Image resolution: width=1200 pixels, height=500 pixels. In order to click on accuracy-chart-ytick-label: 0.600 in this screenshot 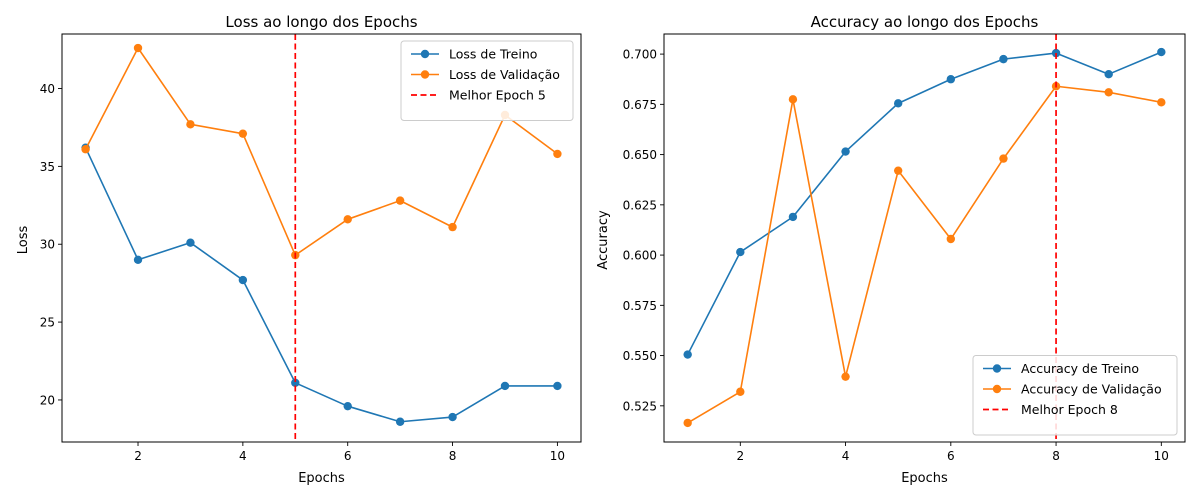, I will do `click(640, 256)`.